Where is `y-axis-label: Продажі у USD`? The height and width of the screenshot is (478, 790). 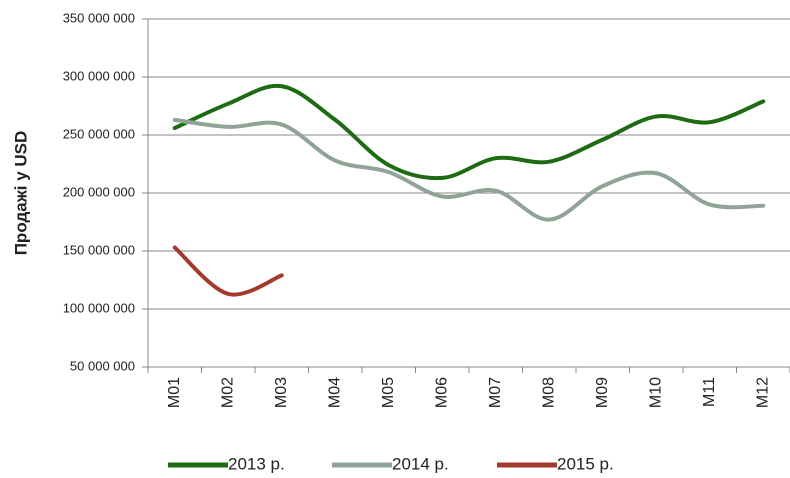 y-axis-label: Продажі у USD is located at coordinates (20, 193).